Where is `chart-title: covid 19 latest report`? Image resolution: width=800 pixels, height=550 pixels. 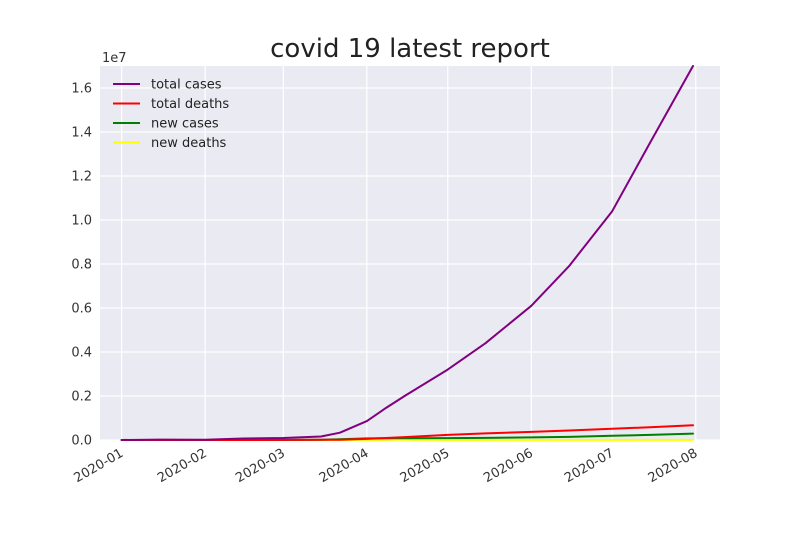 chart-title: covid 19 latest report is located at coordinates (410, 49).